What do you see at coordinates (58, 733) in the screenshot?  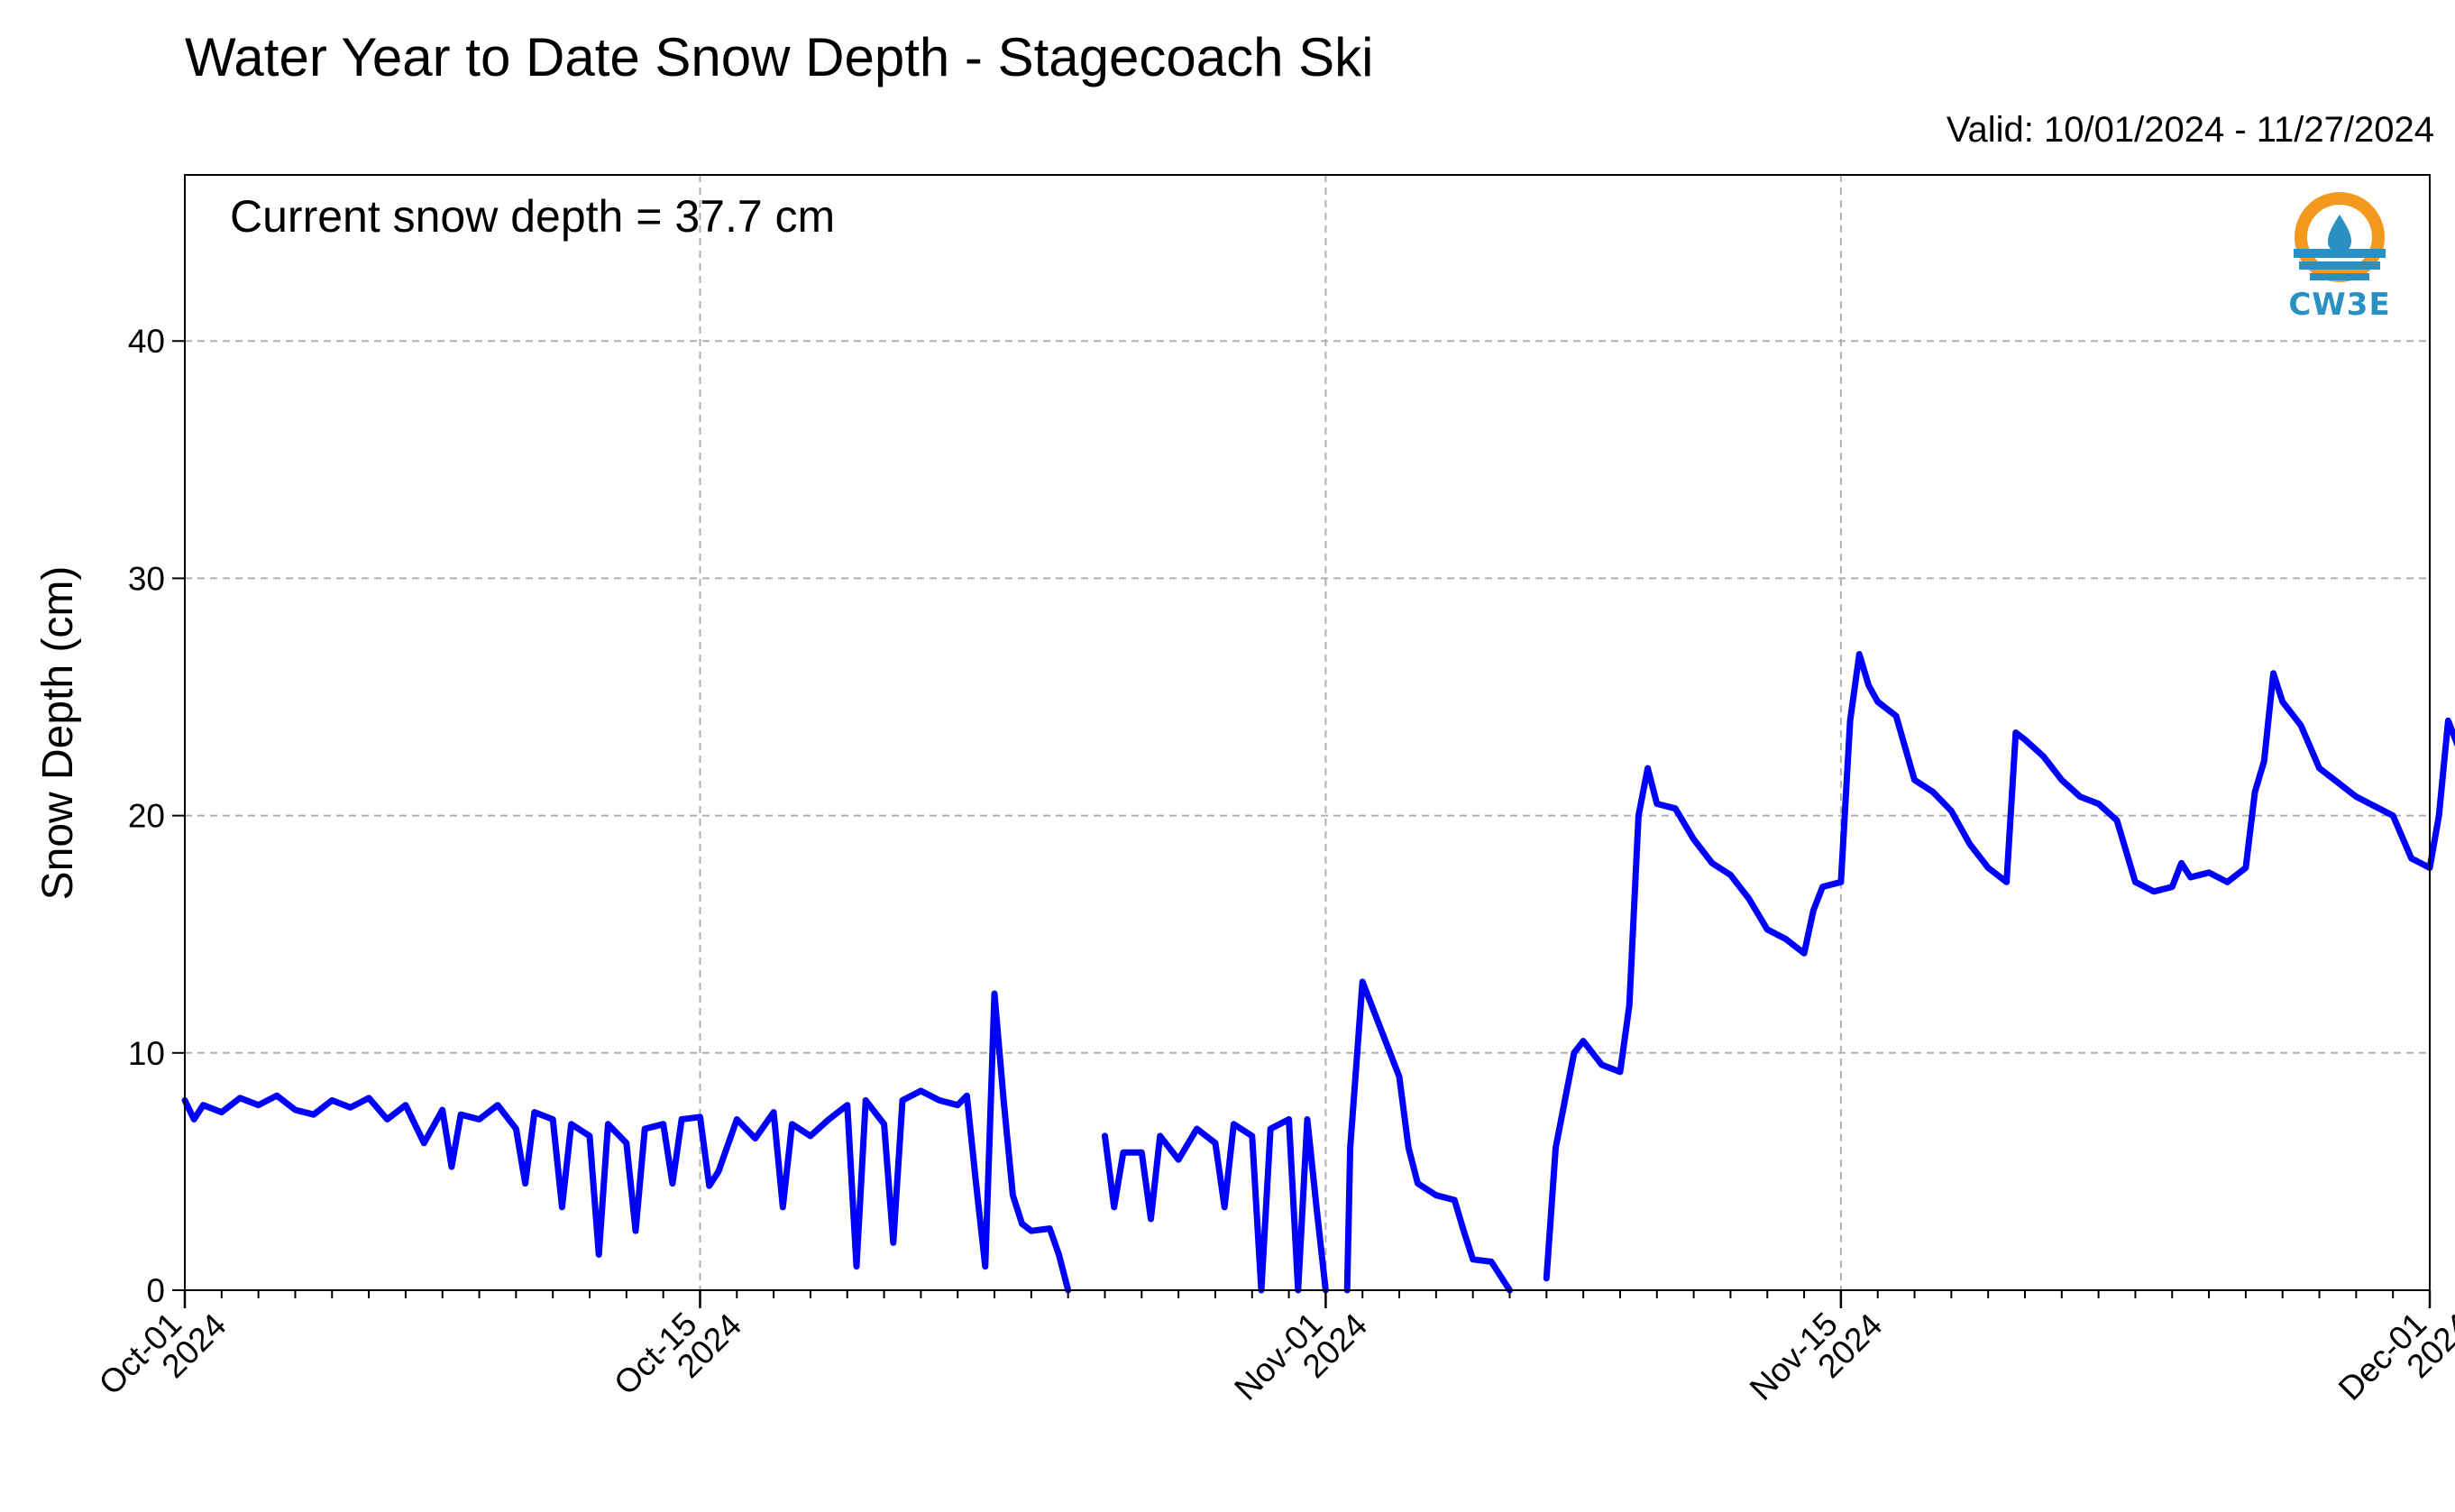 I see `y-axis-label: Snow Depth (cm)` at bounding box center [58, 733].